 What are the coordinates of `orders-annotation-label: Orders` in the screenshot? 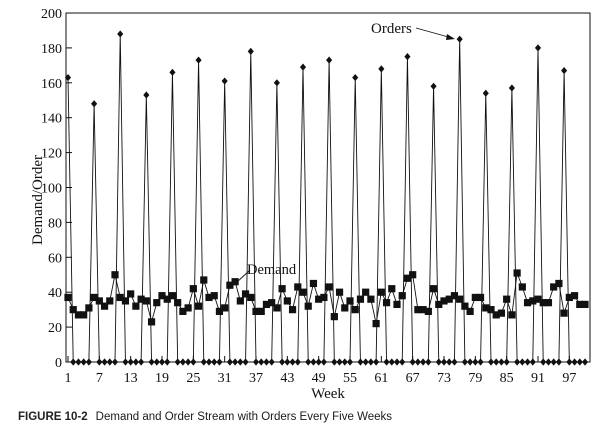 It's located at (391, 29).